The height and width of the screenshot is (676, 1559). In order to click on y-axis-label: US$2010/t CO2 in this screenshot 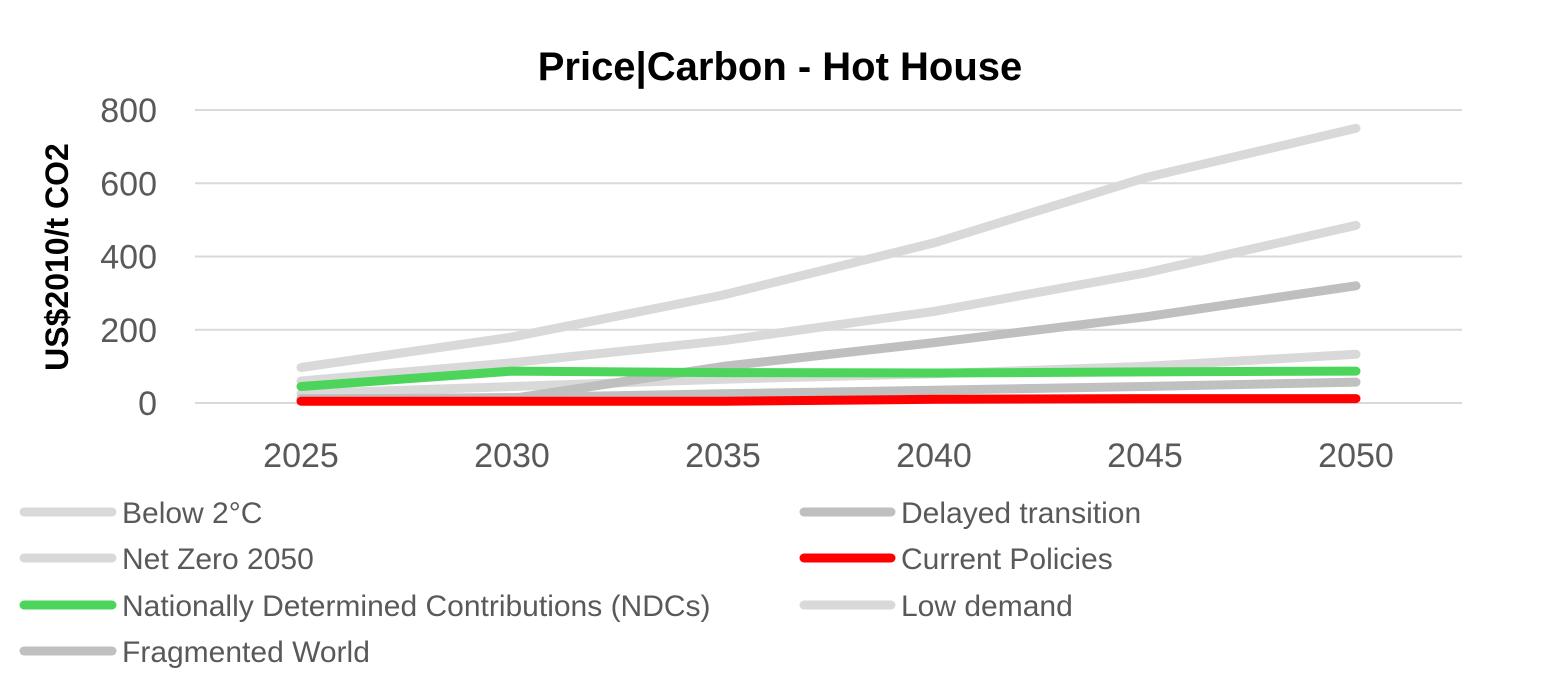, I will do `click(57, 257)`.